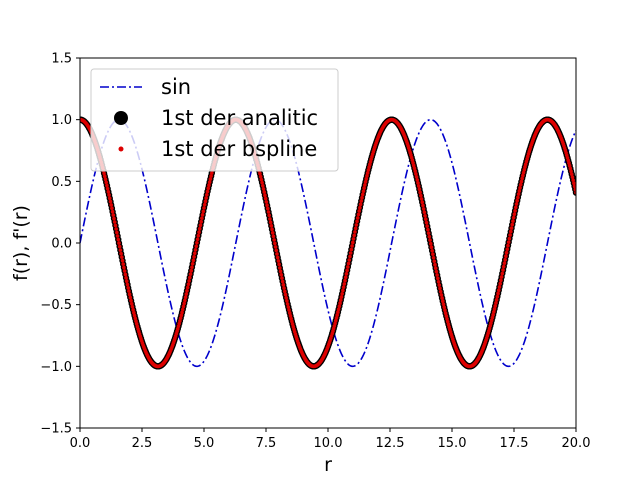 This screenshot has width=640, height=480. What do you see at coordinates (121, 149) in the screenshot?
I see `legend-bspline-swatch` at bounding box center [121, 149].